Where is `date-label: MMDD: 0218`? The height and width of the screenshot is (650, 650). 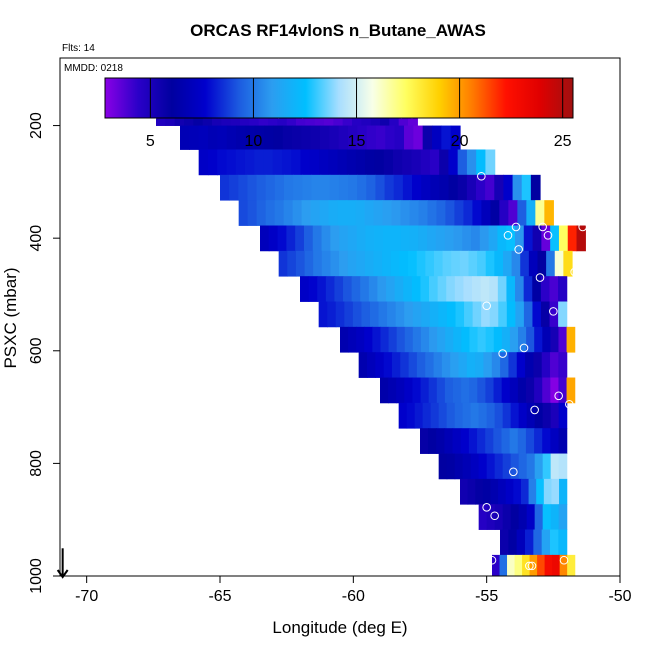 date-label: MMDD: 0218 is located at coordinates (93, 68).